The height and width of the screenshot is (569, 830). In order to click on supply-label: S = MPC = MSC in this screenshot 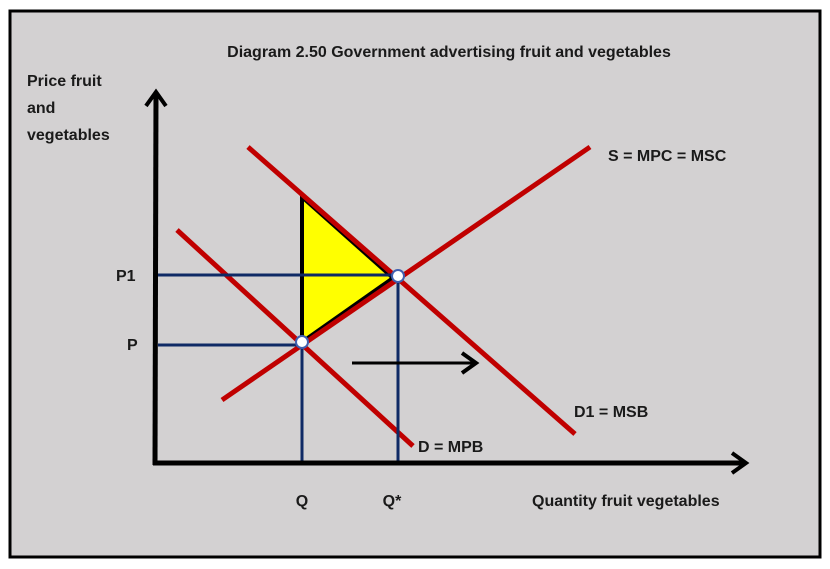, I will do `click(667, 156)`.